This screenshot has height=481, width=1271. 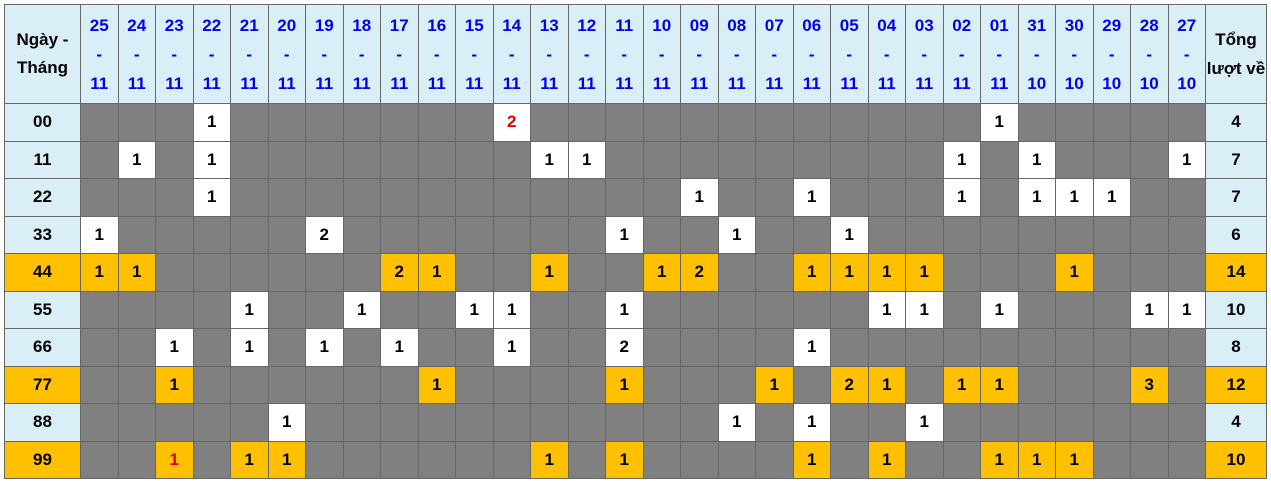 I want to click on date-column-header: 12-11, so click(x=586, y=54).